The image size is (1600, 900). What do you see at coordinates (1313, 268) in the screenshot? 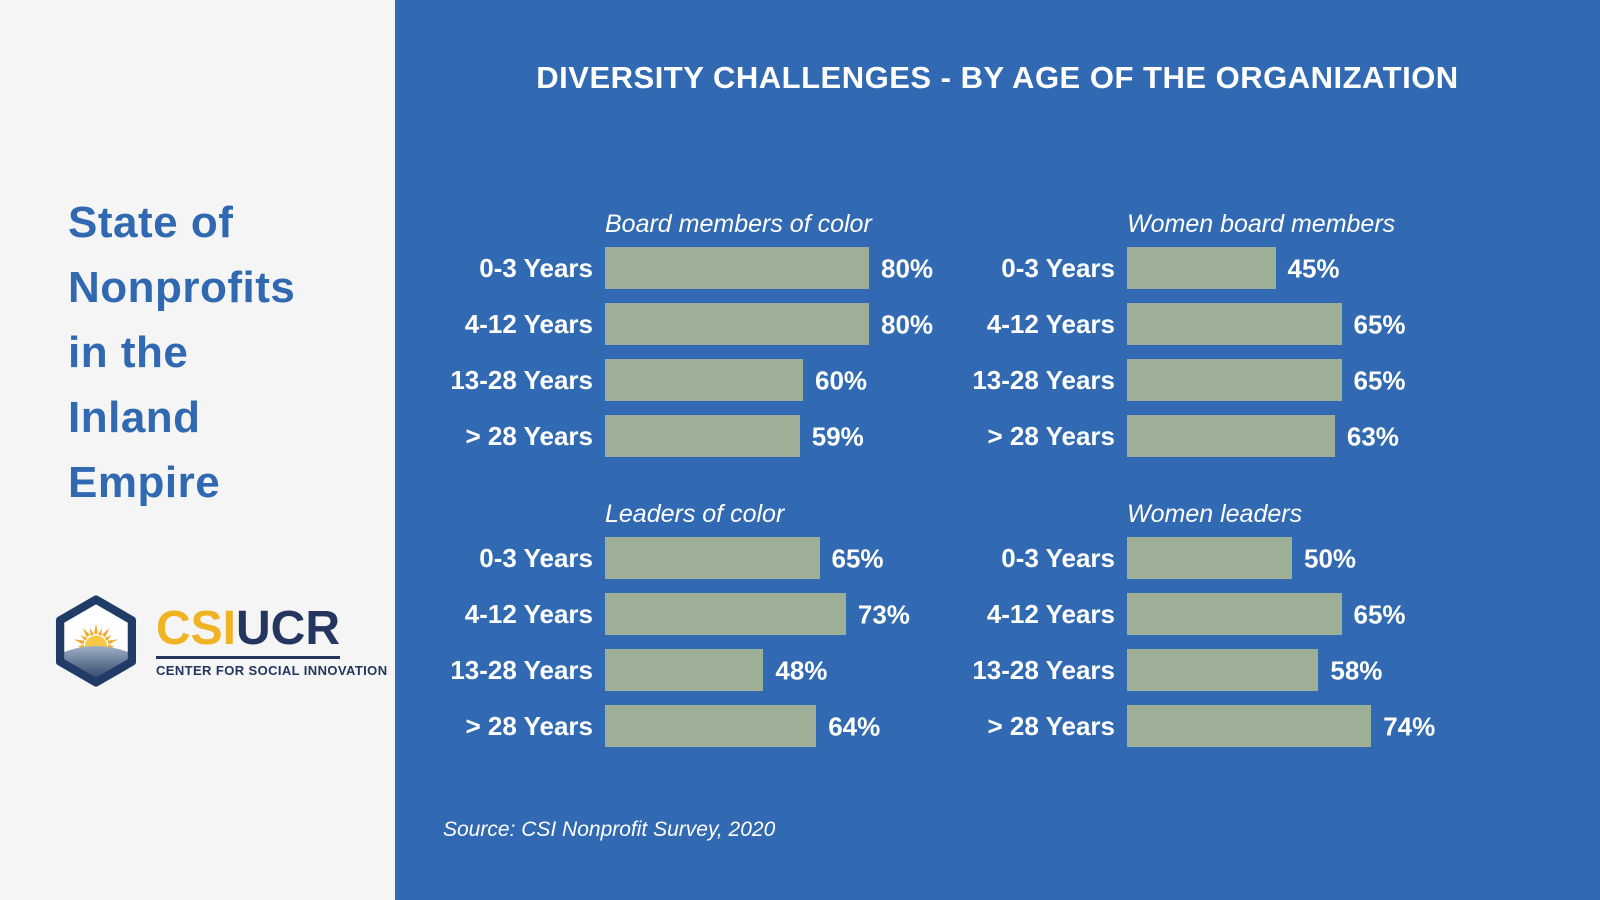
I see `value-label: 45%` at bounding box center [1313, 268].